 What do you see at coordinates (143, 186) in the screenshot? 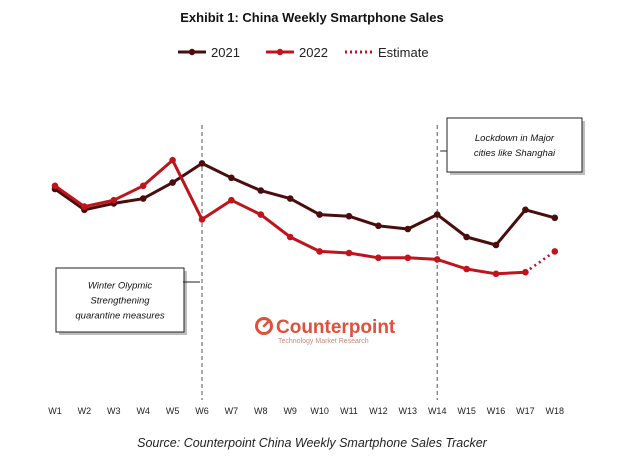
I see `point-2022-w4` at bounding box center [143, 186].